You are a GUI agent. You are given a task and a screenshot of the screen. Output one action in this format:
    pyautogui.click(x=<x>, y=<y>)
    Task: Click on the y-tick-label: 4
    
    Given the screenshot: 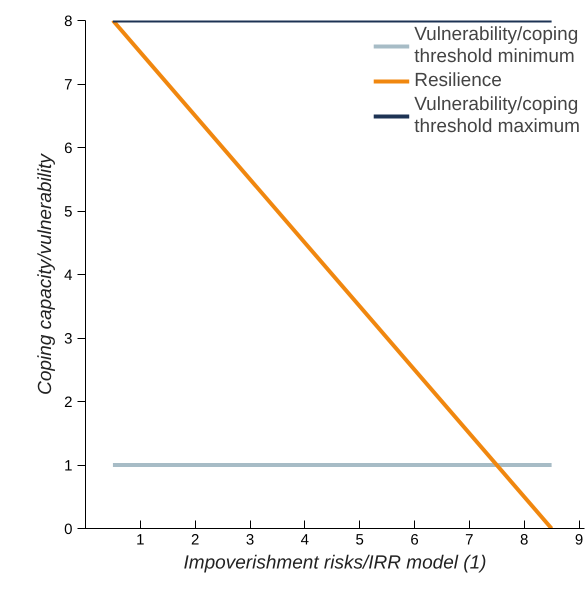 What is the action you would take?
    pyautogui.click(x=68, y=275)
    